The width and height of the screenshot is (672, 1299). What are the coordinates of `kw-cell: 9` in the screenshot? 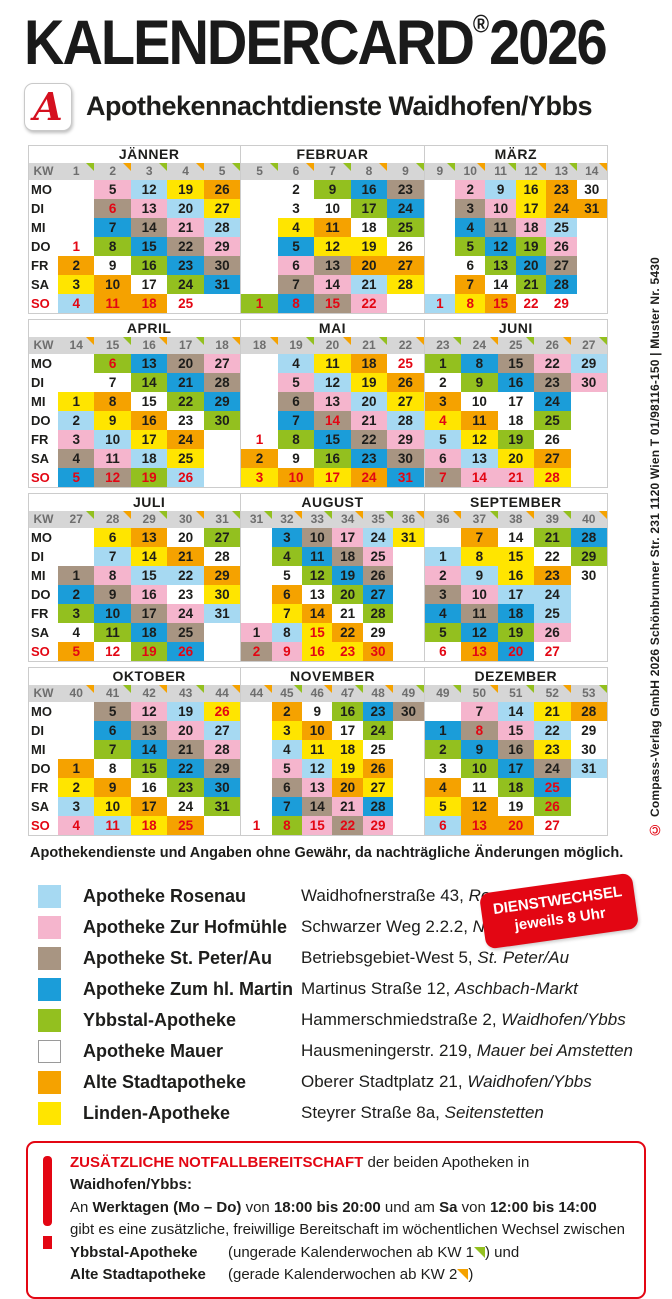 It's located at (440, 171).